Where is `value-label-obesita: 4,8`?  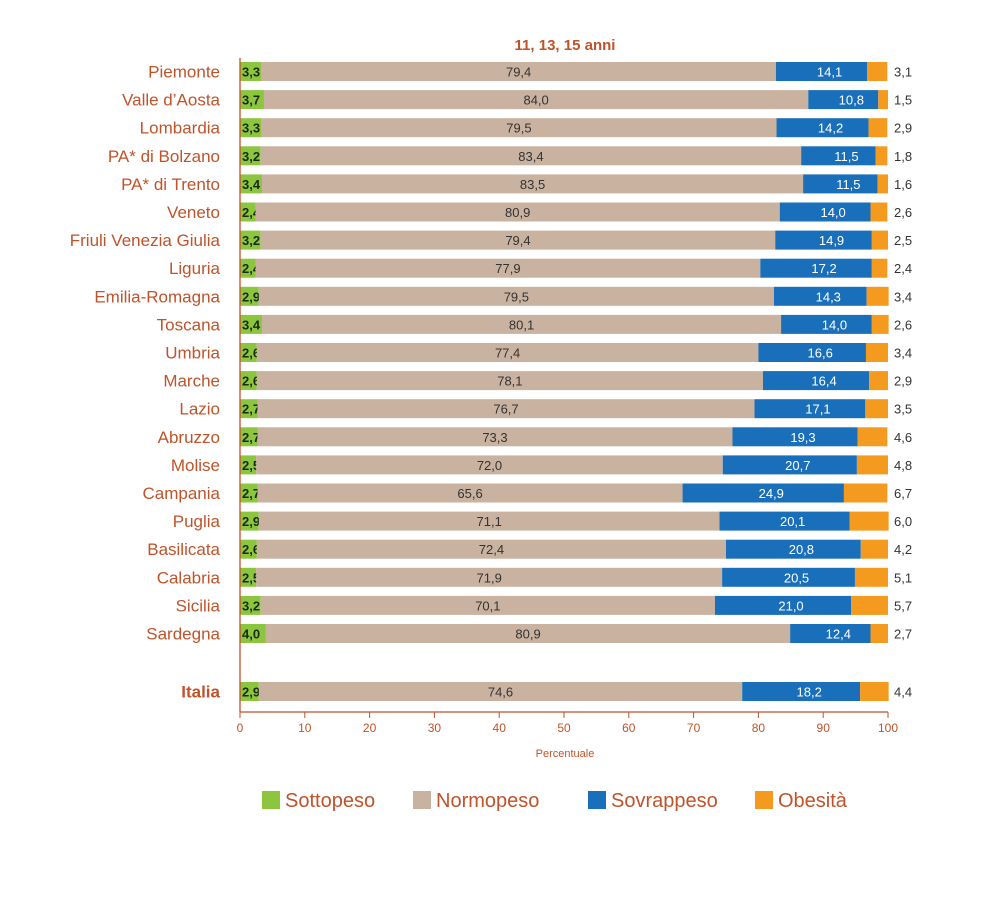
value-label-obesita: 4,8 is located at coordinates (903, 465).